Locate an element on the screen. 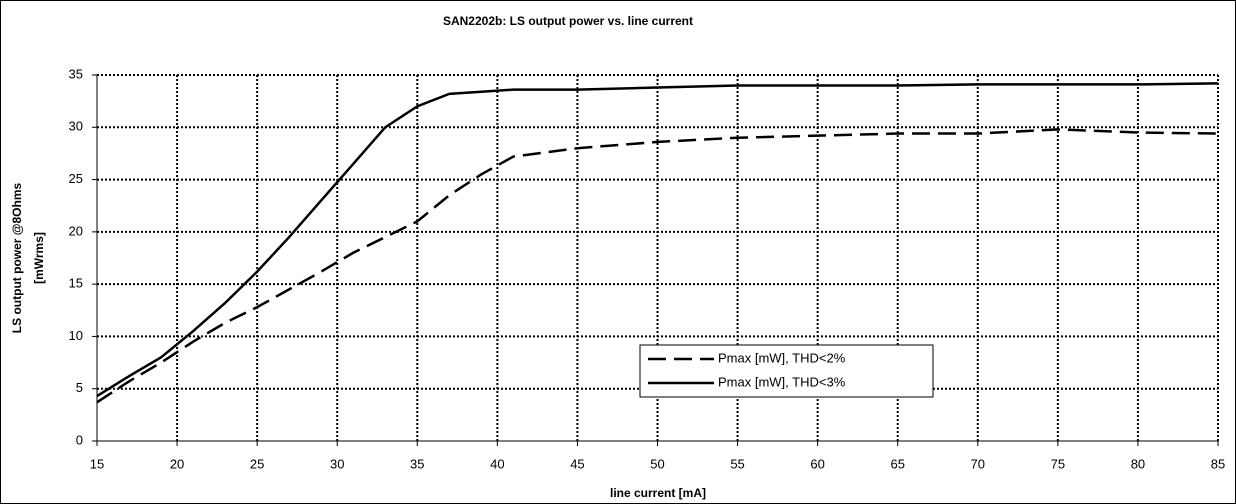  x-tick-label: 60 is located at coordinates (817, 463).